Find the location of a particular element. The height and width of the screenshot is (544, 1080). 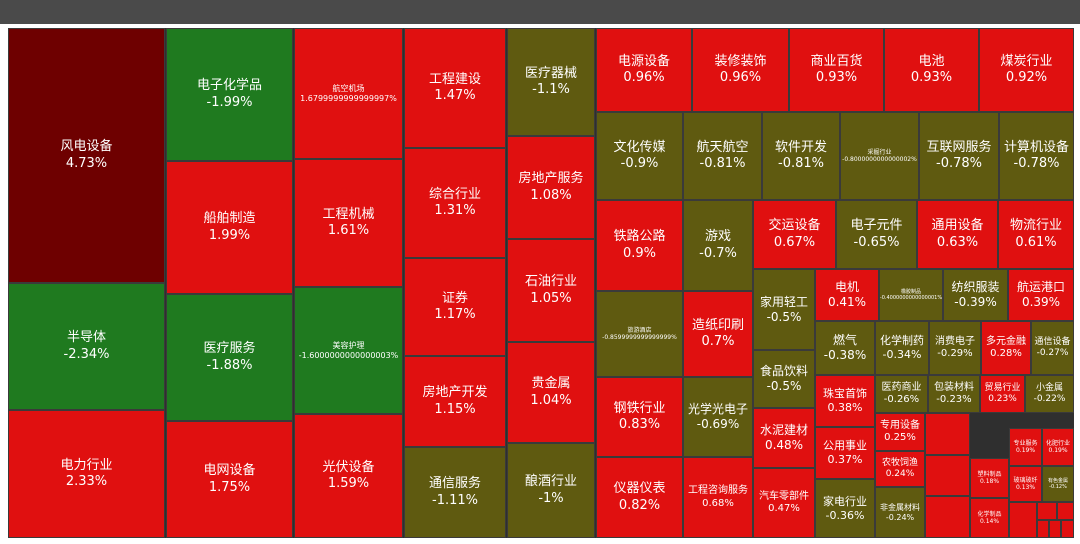

treemap-tile: 包装材料 -0.23% is located at coordinates (954, 394).